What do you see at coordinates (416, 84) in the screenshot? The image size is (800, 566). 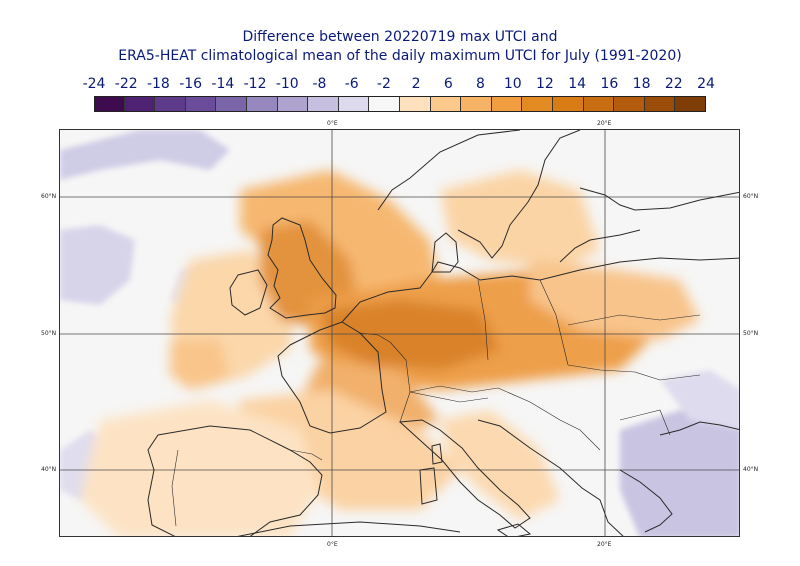 I see `colorbar-tick-label: 2` at bounding box center [416, 84].